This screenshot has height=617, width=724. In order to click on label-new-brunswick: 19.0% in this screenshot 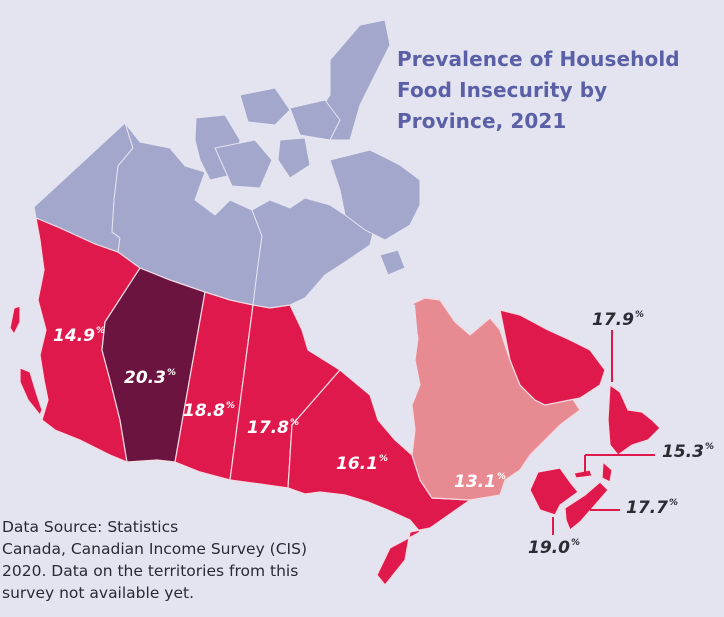, I will do `click(554, 548)`.